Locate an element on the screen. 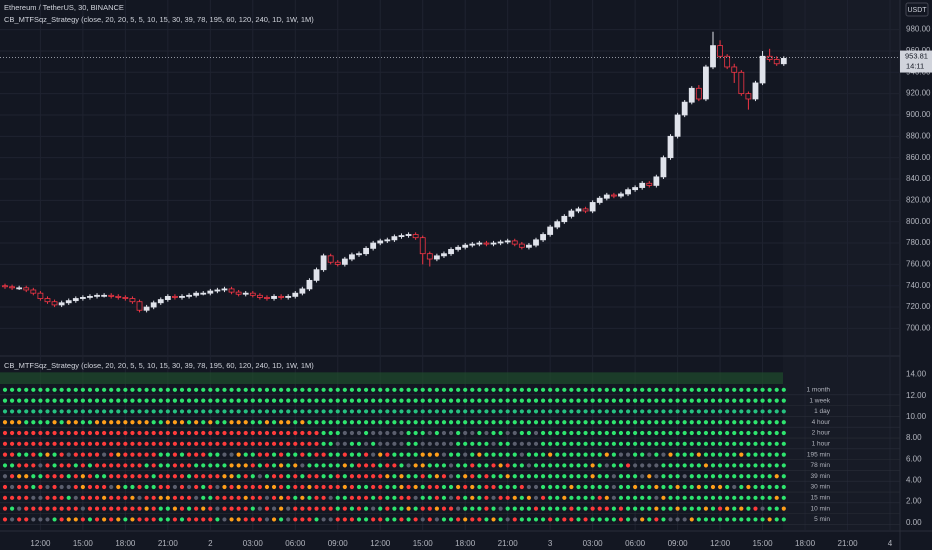 The image size is (932, 550). timeframe-label: 2 hour is located at coordinates (821, 433).